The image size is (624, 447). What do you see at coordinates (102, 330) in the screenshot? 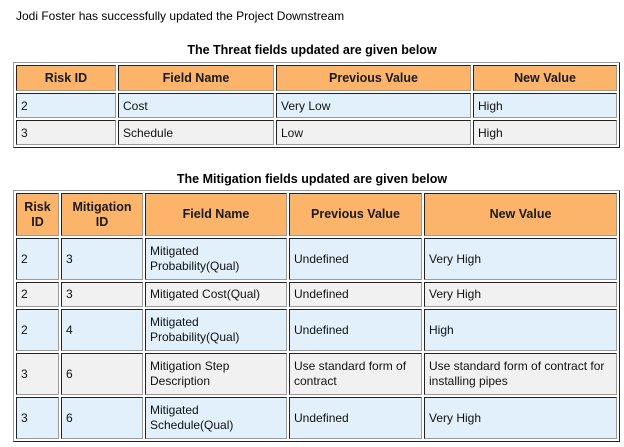
I see `mitigation-id-cell: 4` at bounding box center [102, 330].